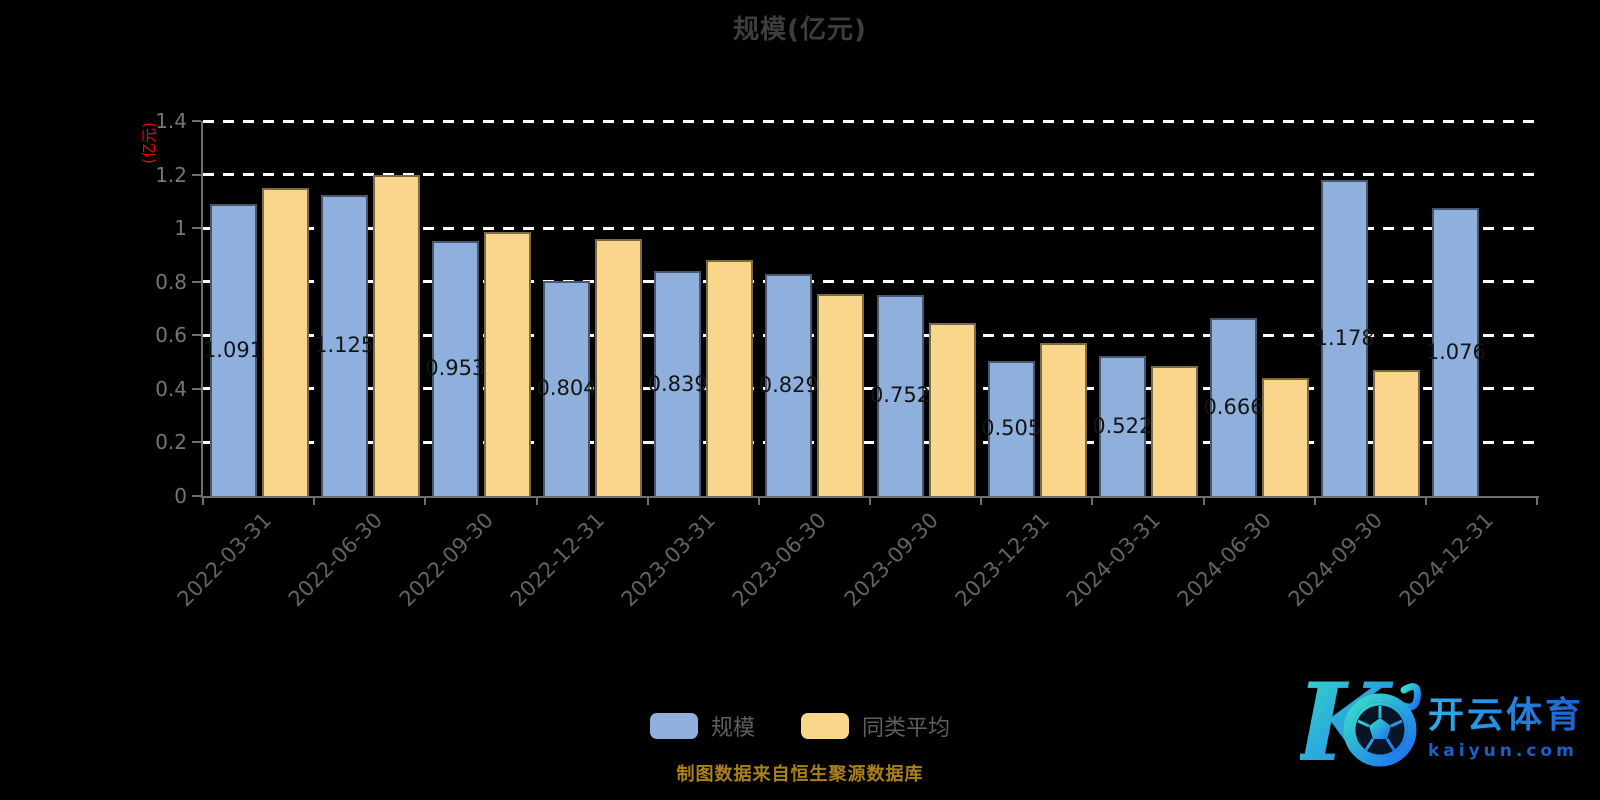 The image size is (1600, 800). I want to click on y-axis-tick-label: 1, so click(180, 228).